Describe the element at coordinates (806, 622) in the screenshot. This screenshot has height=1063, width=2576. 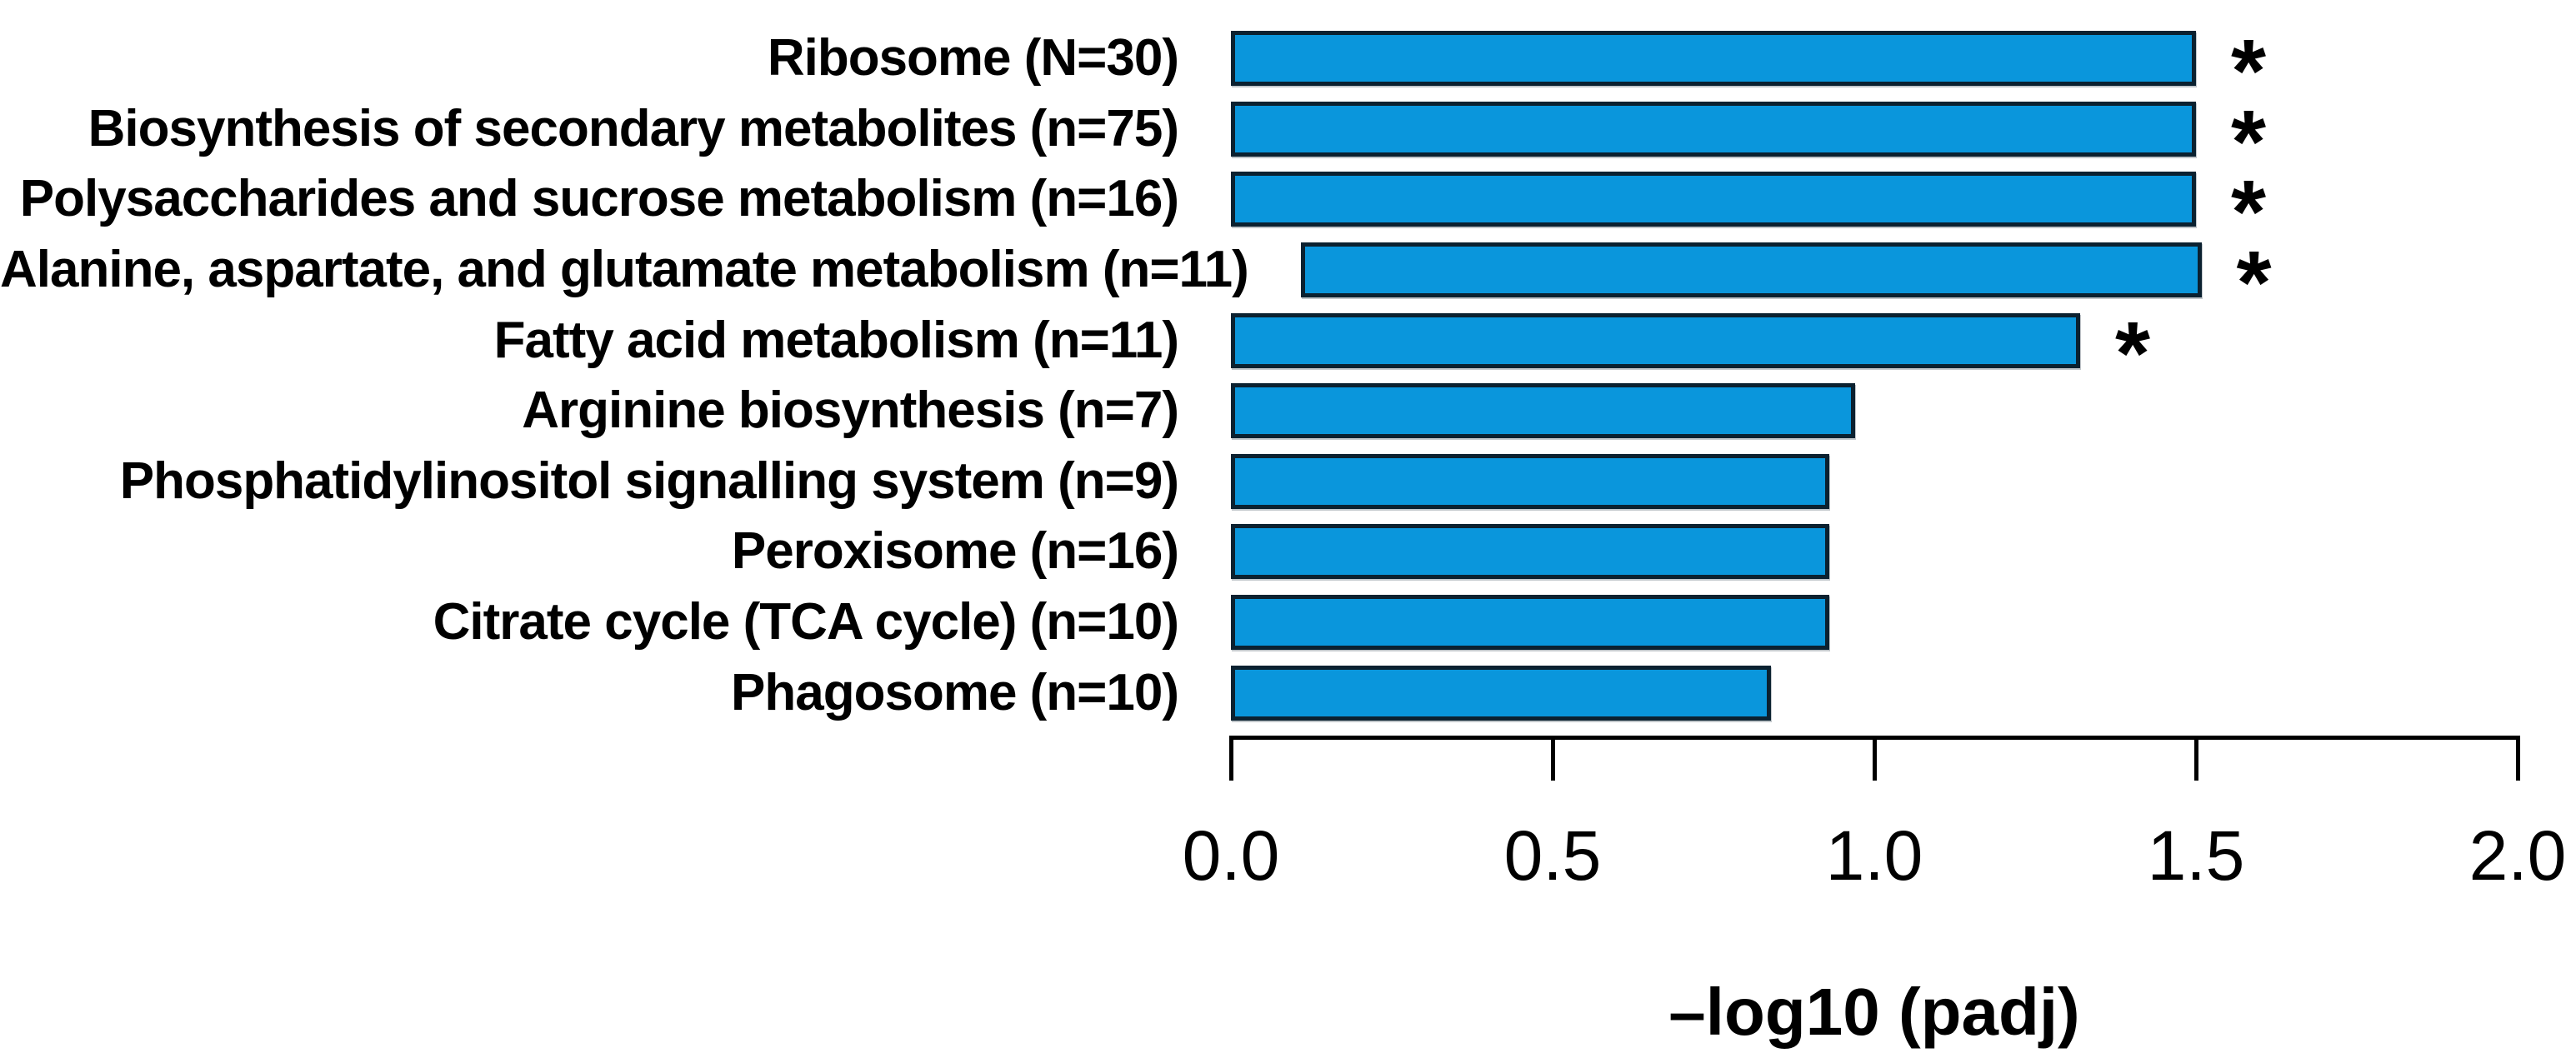
I see `category-label: Citrate cycle (TCA cycle) (n=10)` at that location.